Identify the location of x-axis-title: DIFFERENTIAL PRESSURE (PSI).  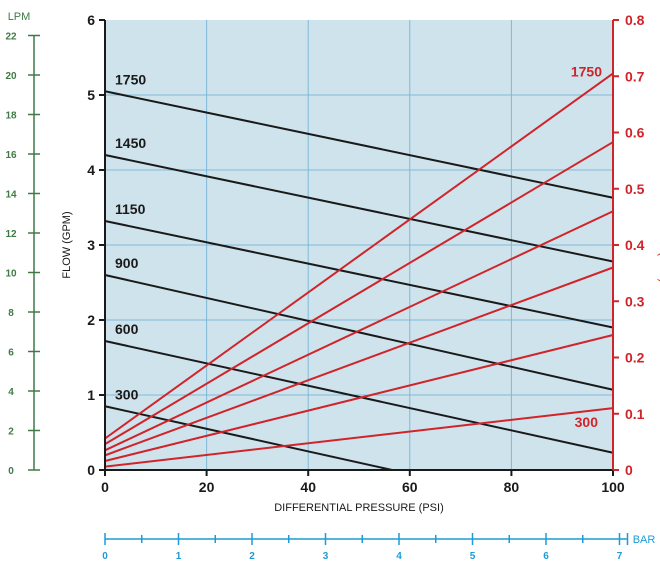
(359, 508).